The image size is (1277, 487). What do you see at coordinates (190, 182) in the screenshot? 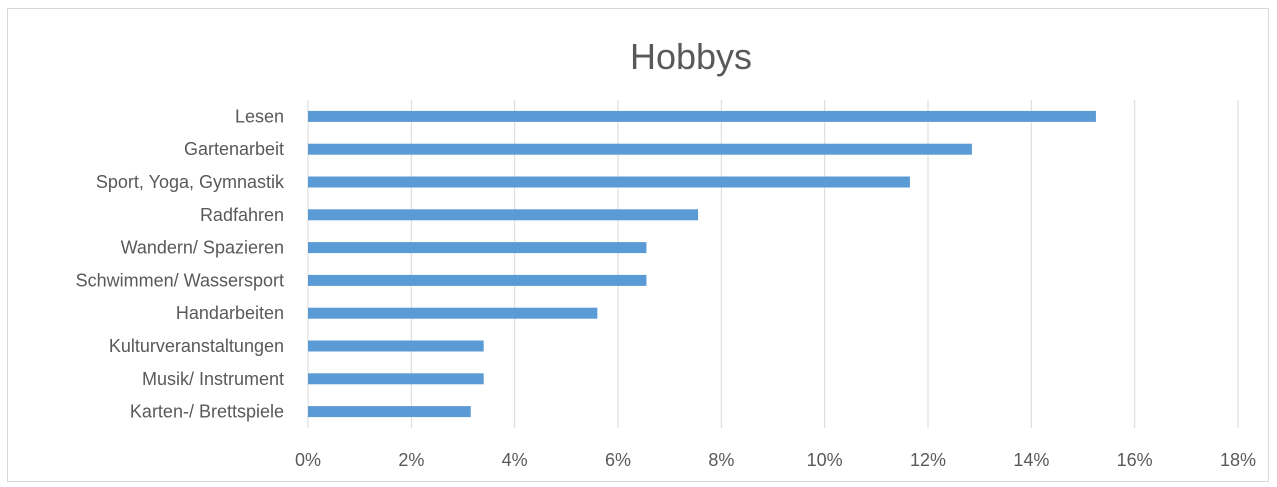
I see `category-label: Sport, Yoga, Gymnastik` at bounding box center [190, 182].